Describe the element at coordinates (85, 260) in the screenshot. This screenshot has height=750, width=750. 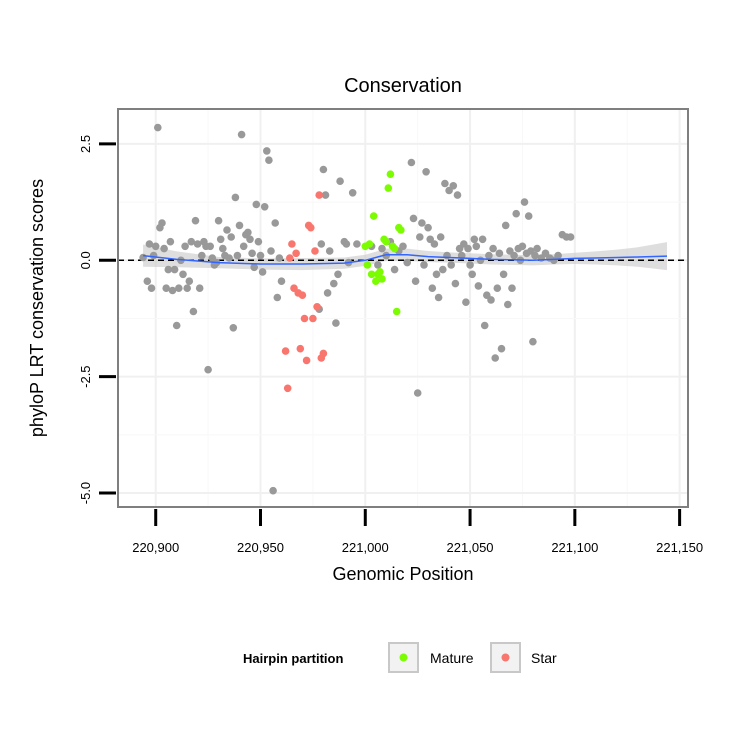
I see `y-tick-label: 0.0` at that location.